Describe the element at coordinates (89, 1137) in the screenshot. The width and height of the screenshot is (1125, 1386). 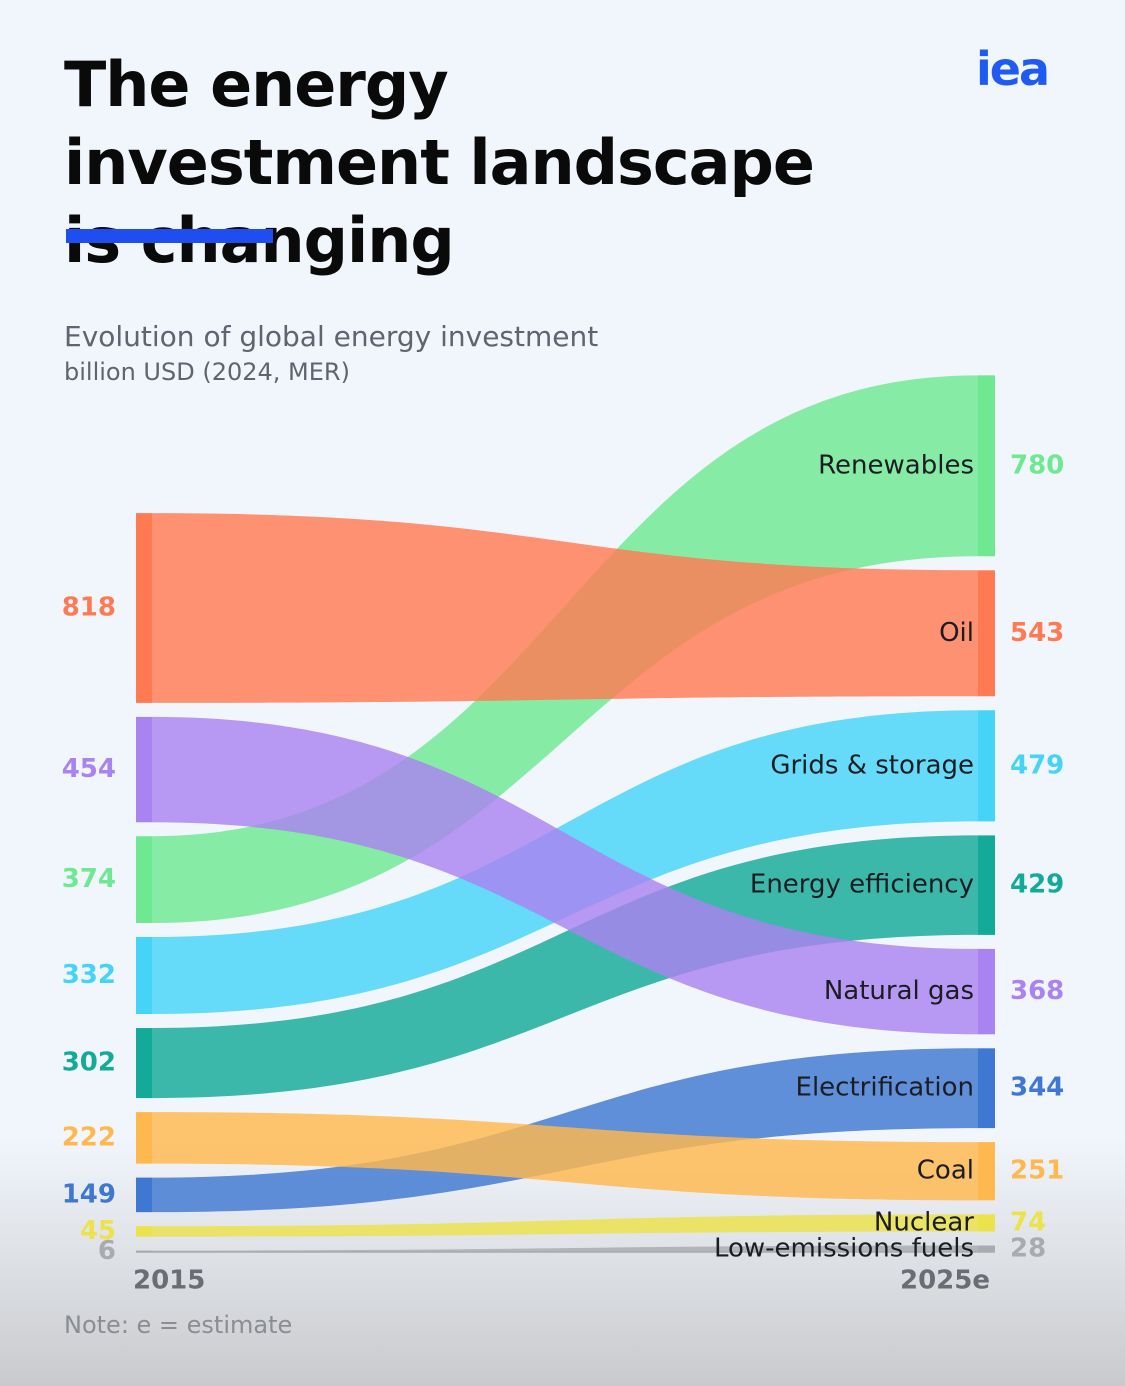
I see `value-label-start: 222` at that location.